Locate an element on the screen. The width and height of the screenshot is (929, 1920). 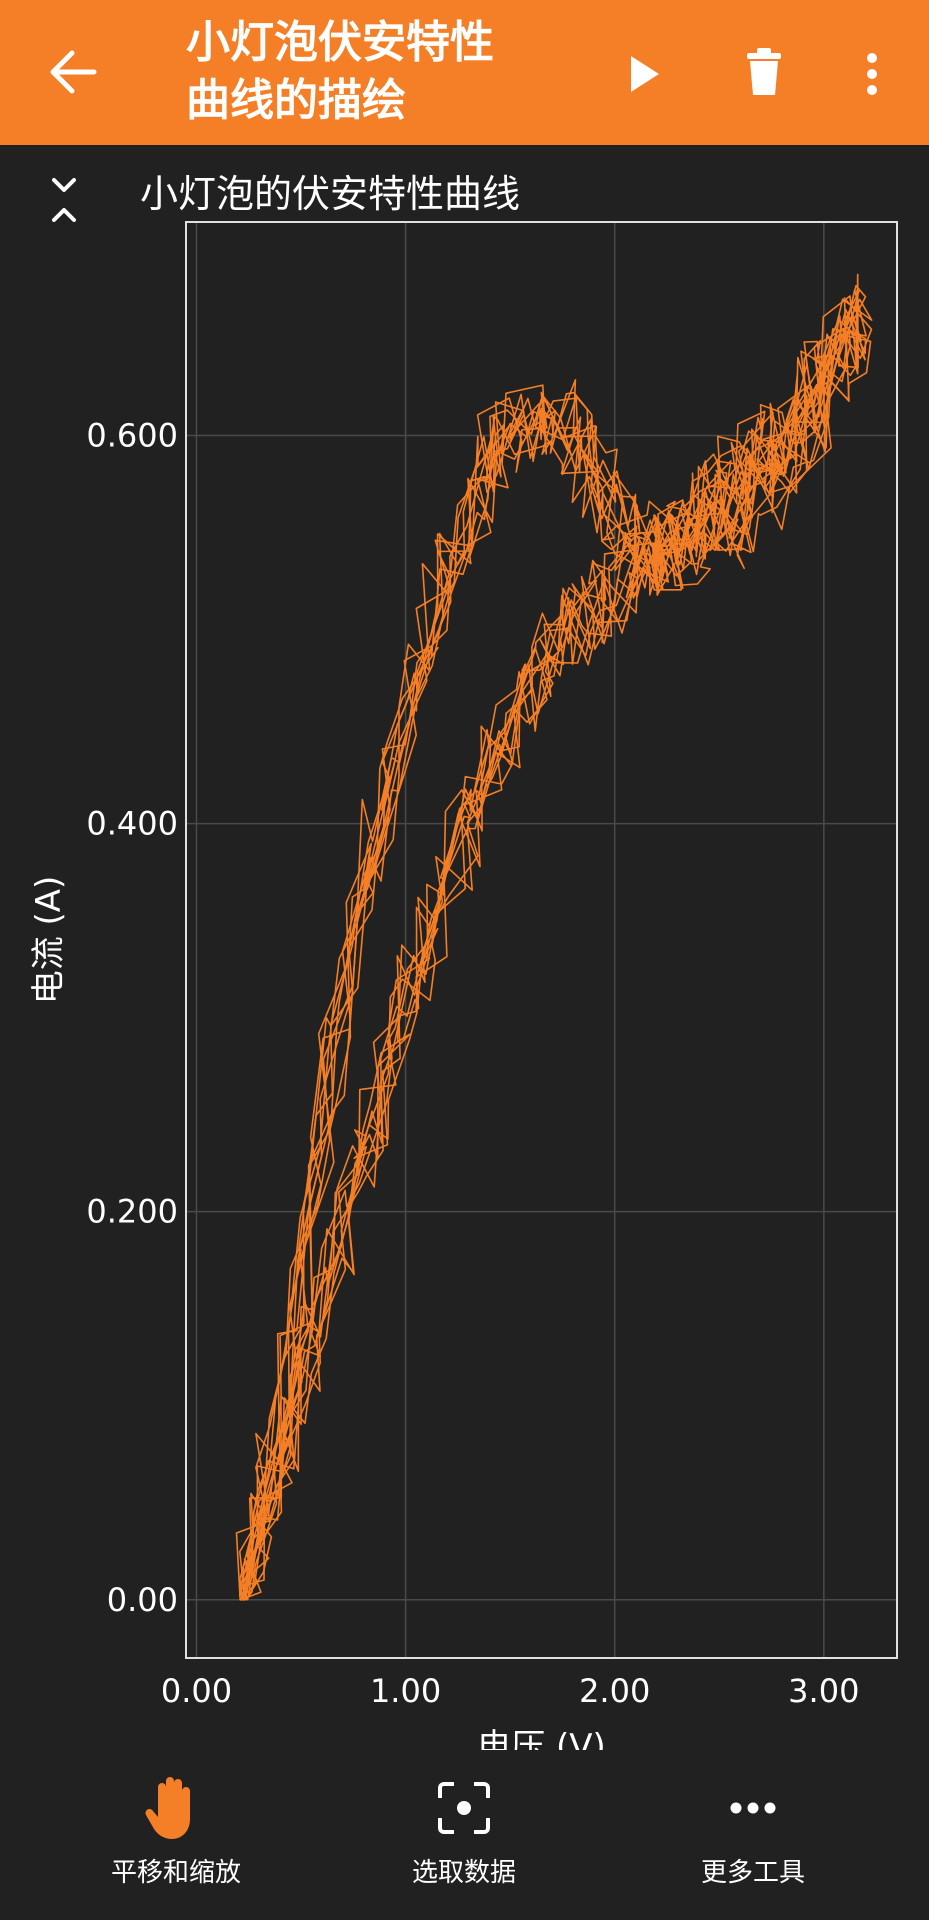
collapse-icon is located at coordinates (64, 200).